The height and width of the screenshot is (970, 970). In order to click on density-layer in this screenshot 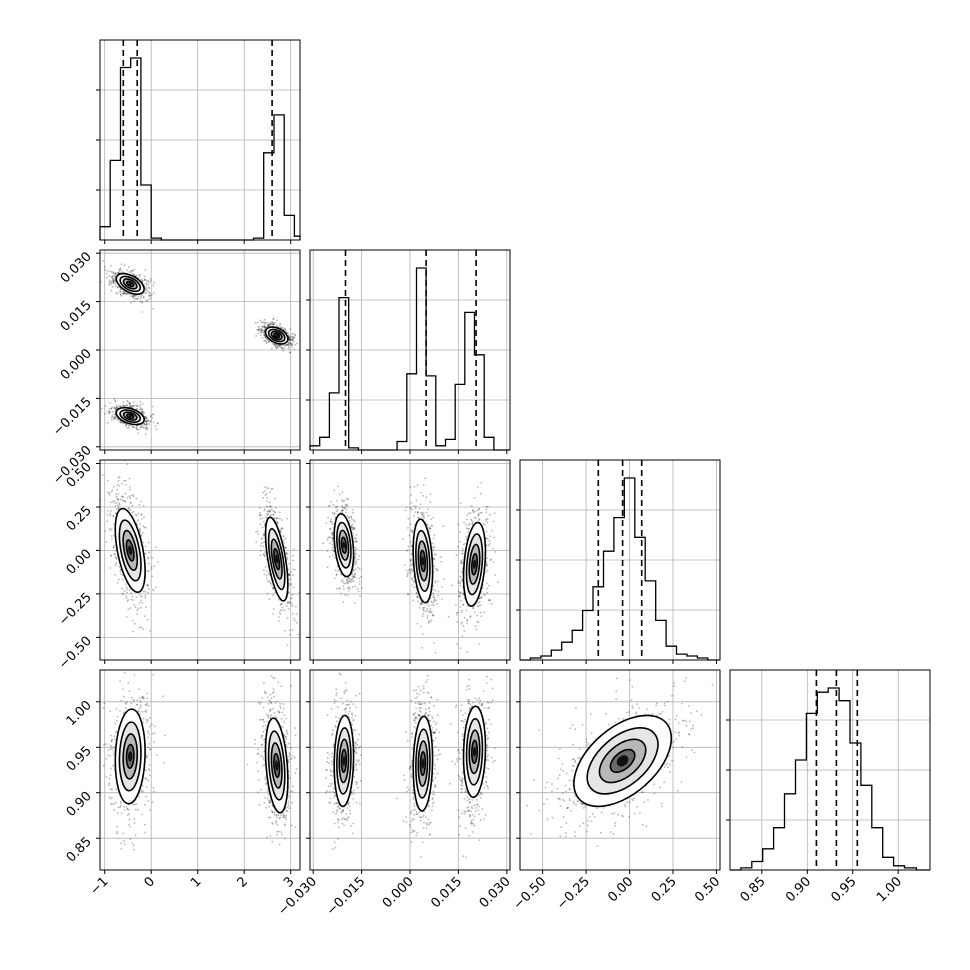, I will do `click(410, 565)`.